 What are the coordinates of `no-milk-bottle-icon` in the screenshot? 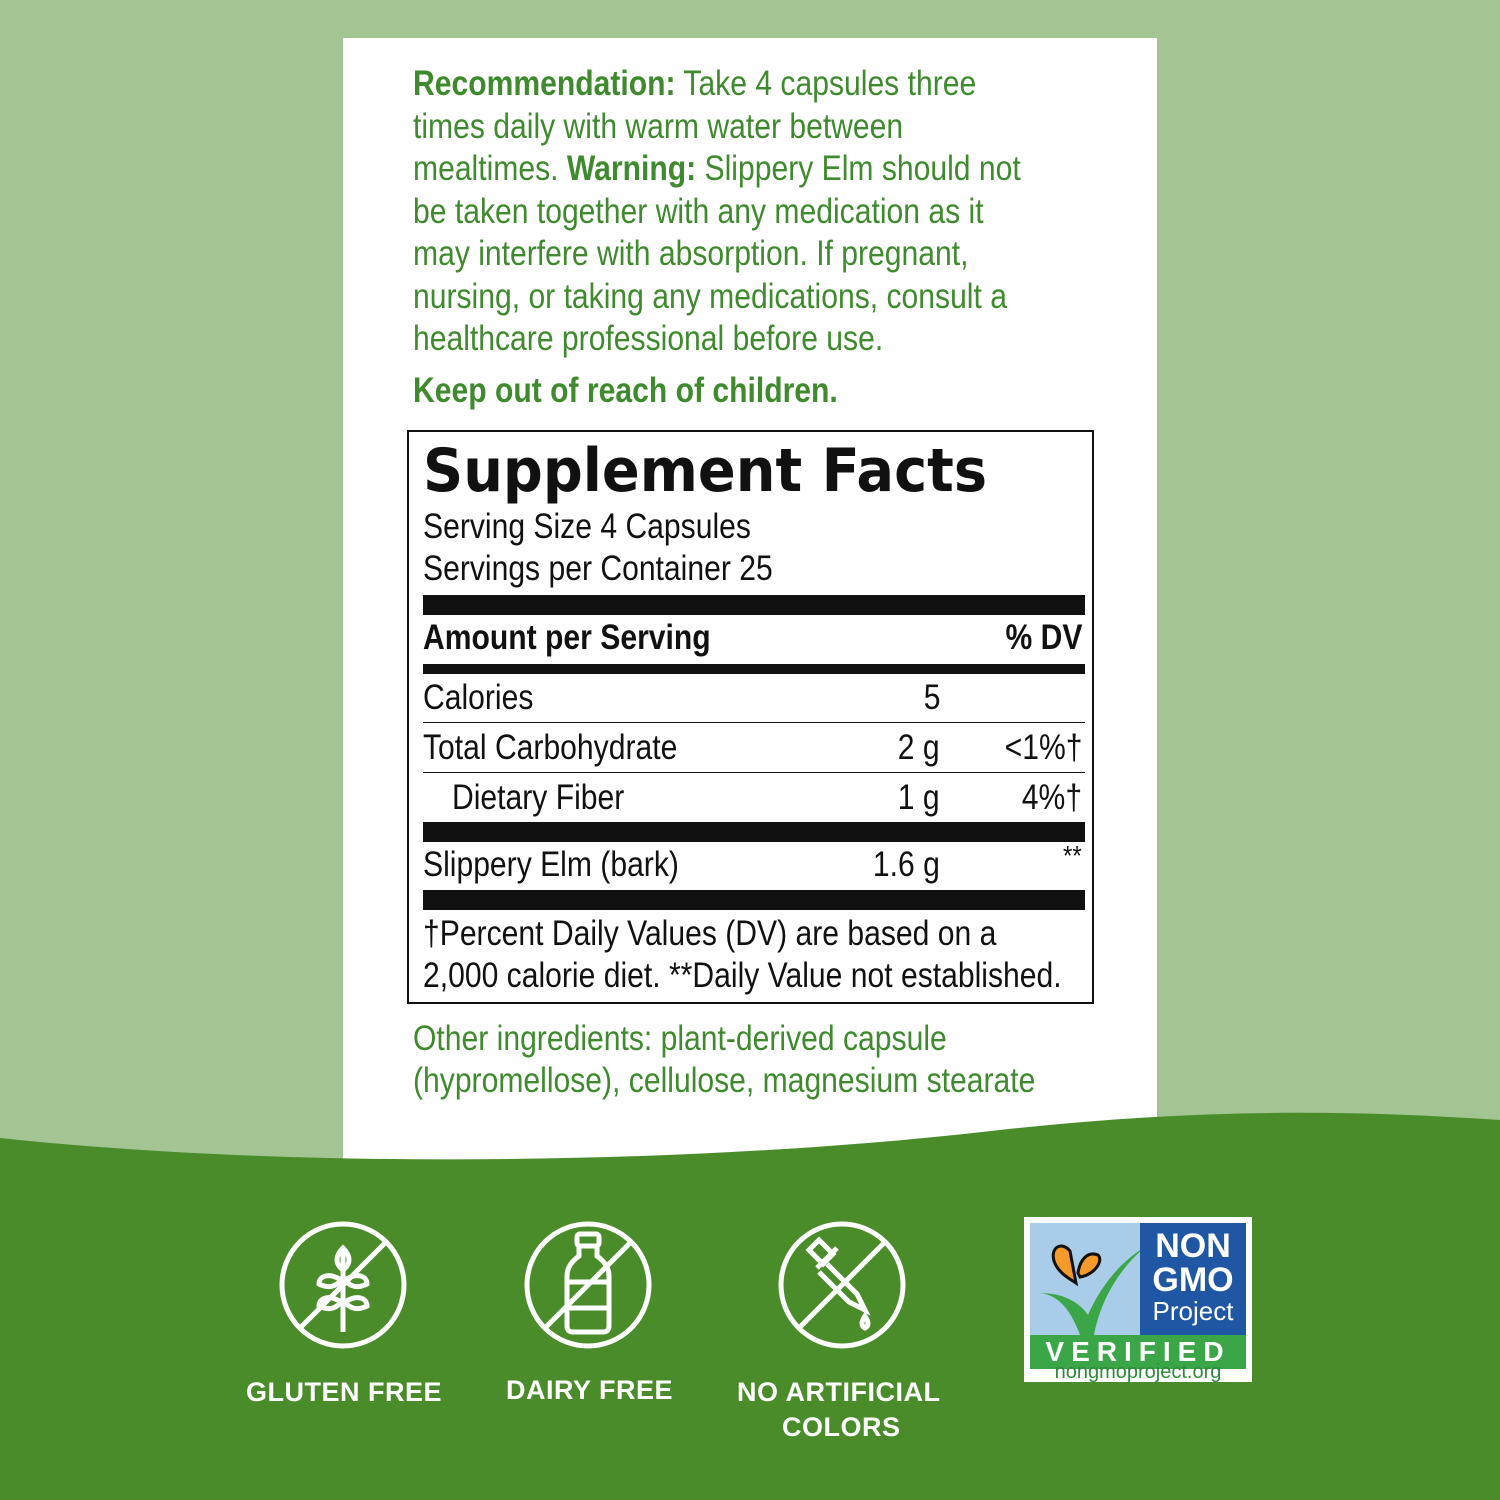 It's located at (588, 1285).